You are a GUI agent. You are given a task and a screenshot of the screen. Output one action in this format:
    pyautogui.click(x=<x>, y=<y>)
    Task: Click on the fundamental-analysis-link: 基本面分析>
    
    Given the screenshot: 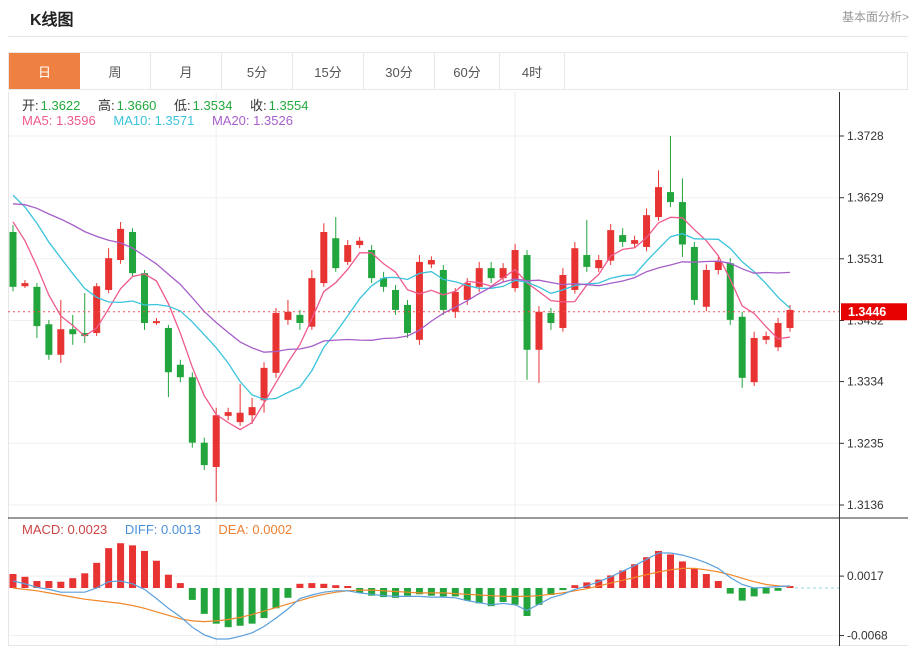 What is the action you would take?
    pyautogui.click(x=875, y=17)
    